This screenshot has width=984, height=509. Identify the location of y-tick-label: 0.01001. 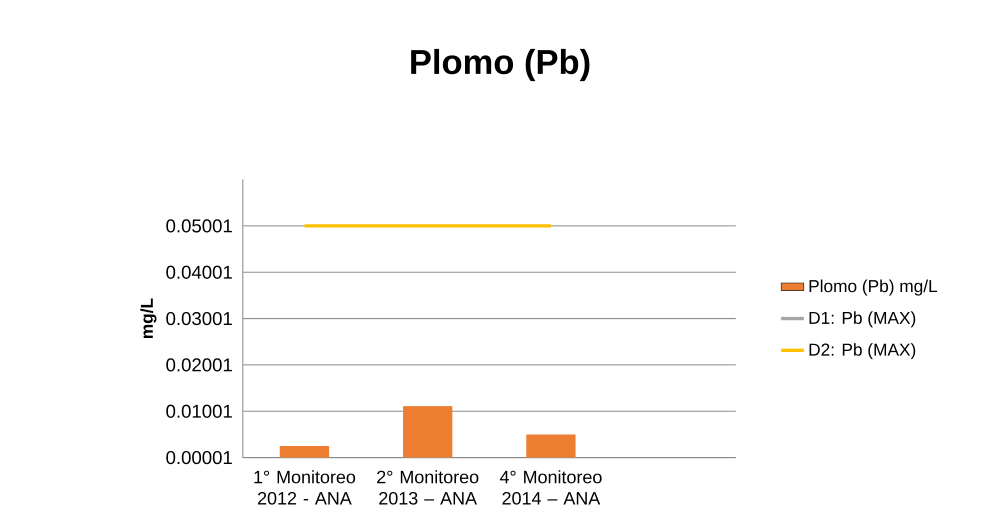
(199, 411).